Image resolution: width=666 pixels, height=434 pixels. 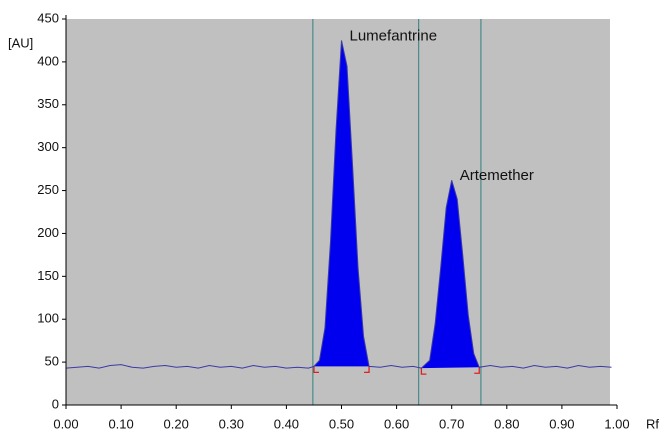 What do you see at coordinates (48, 189) in the screenshot?
I see `y-tick-label: 250` at bounding box center [48, 189].